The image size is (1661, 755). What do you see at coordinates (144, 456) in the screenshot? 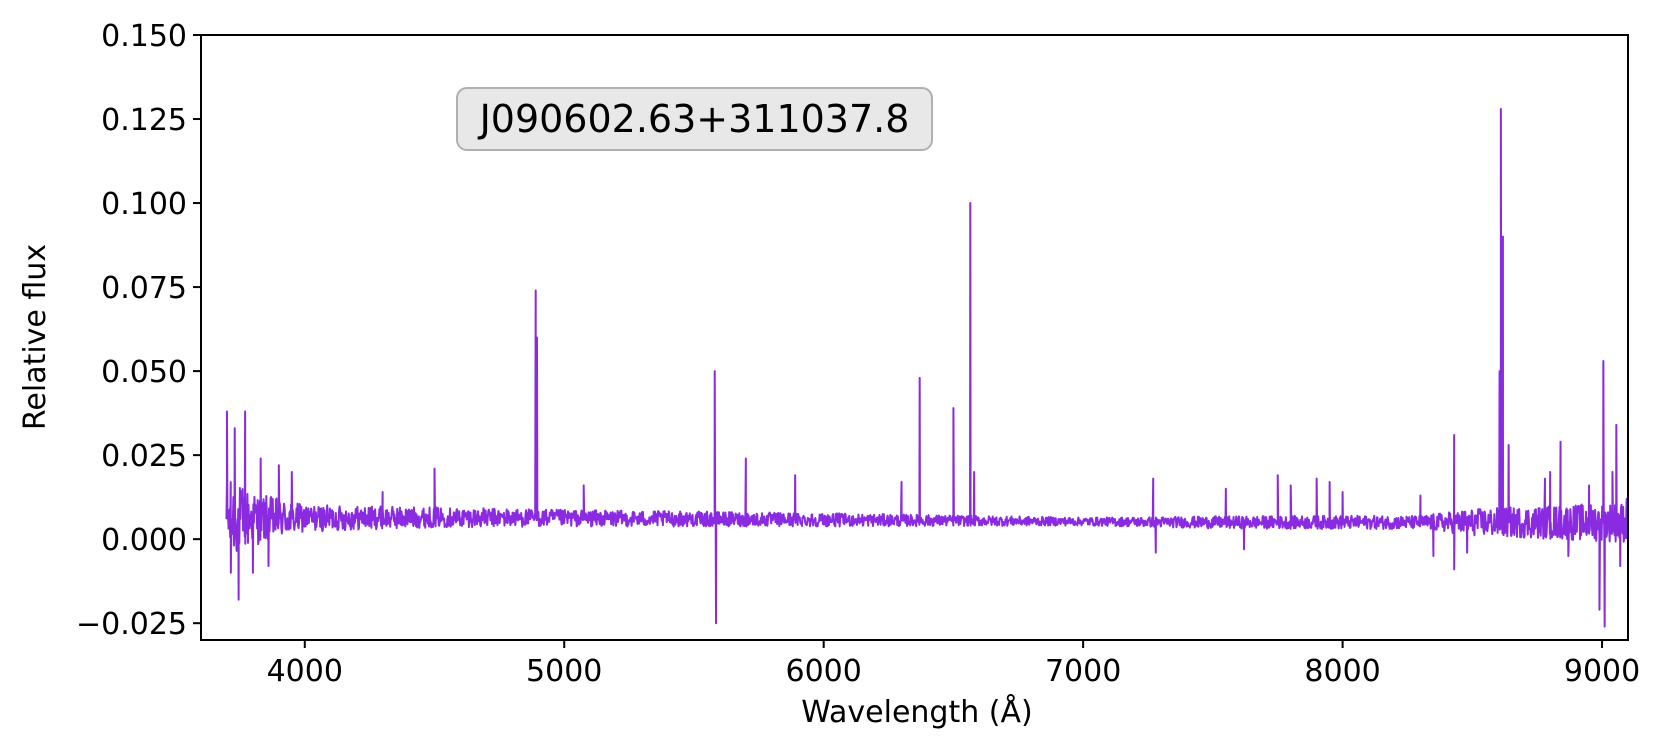
I see `y-tick-label: 0.025` at bounding box center [144, 456].